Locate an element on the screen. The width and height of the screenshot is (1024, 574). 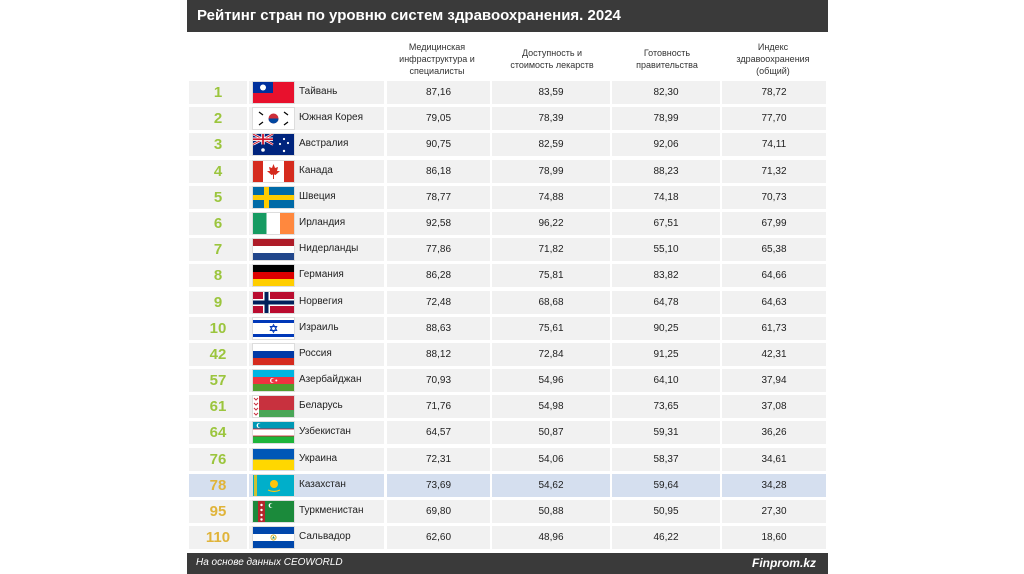
data-value: 65,38 is located at coordinates (774, 250).